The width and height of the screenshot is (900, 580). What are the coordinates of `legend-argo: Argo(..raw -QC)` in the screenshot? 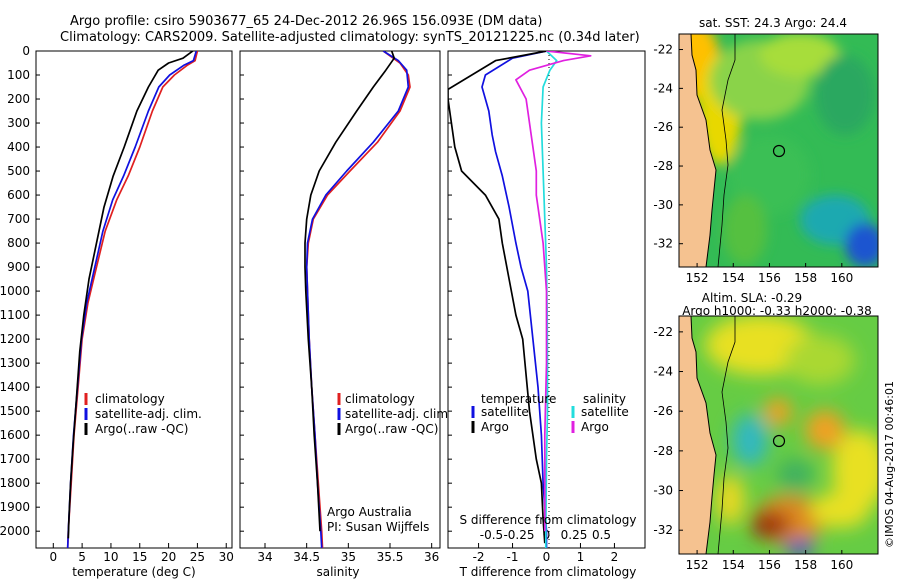 It's located at (141, 429).